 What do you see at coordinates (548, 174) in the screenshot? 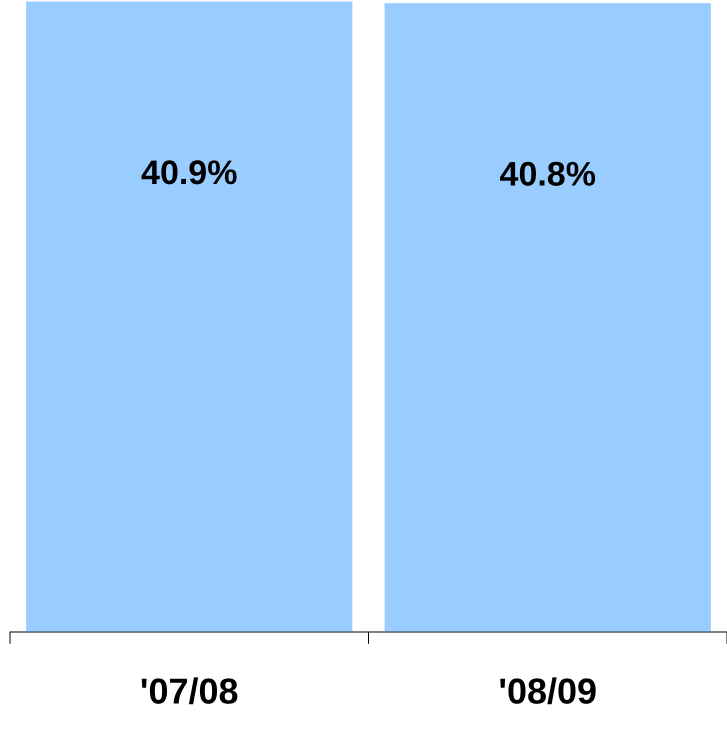
I see `data-label: 40.8%` at bounding box center [548, 174].